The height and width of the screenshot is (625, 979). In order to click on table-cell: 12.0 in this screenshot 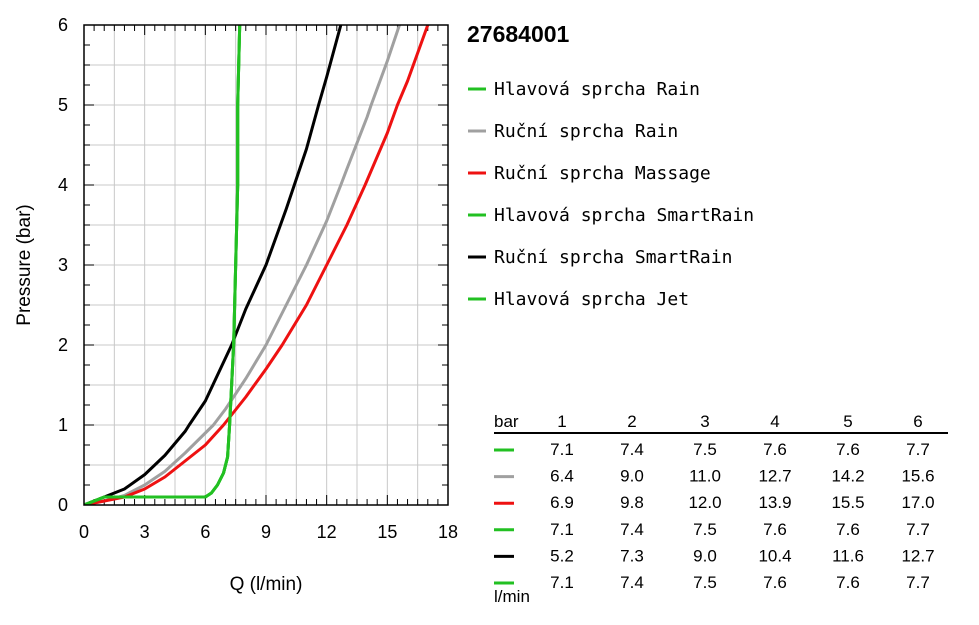, I will do `click(704, 502)`.